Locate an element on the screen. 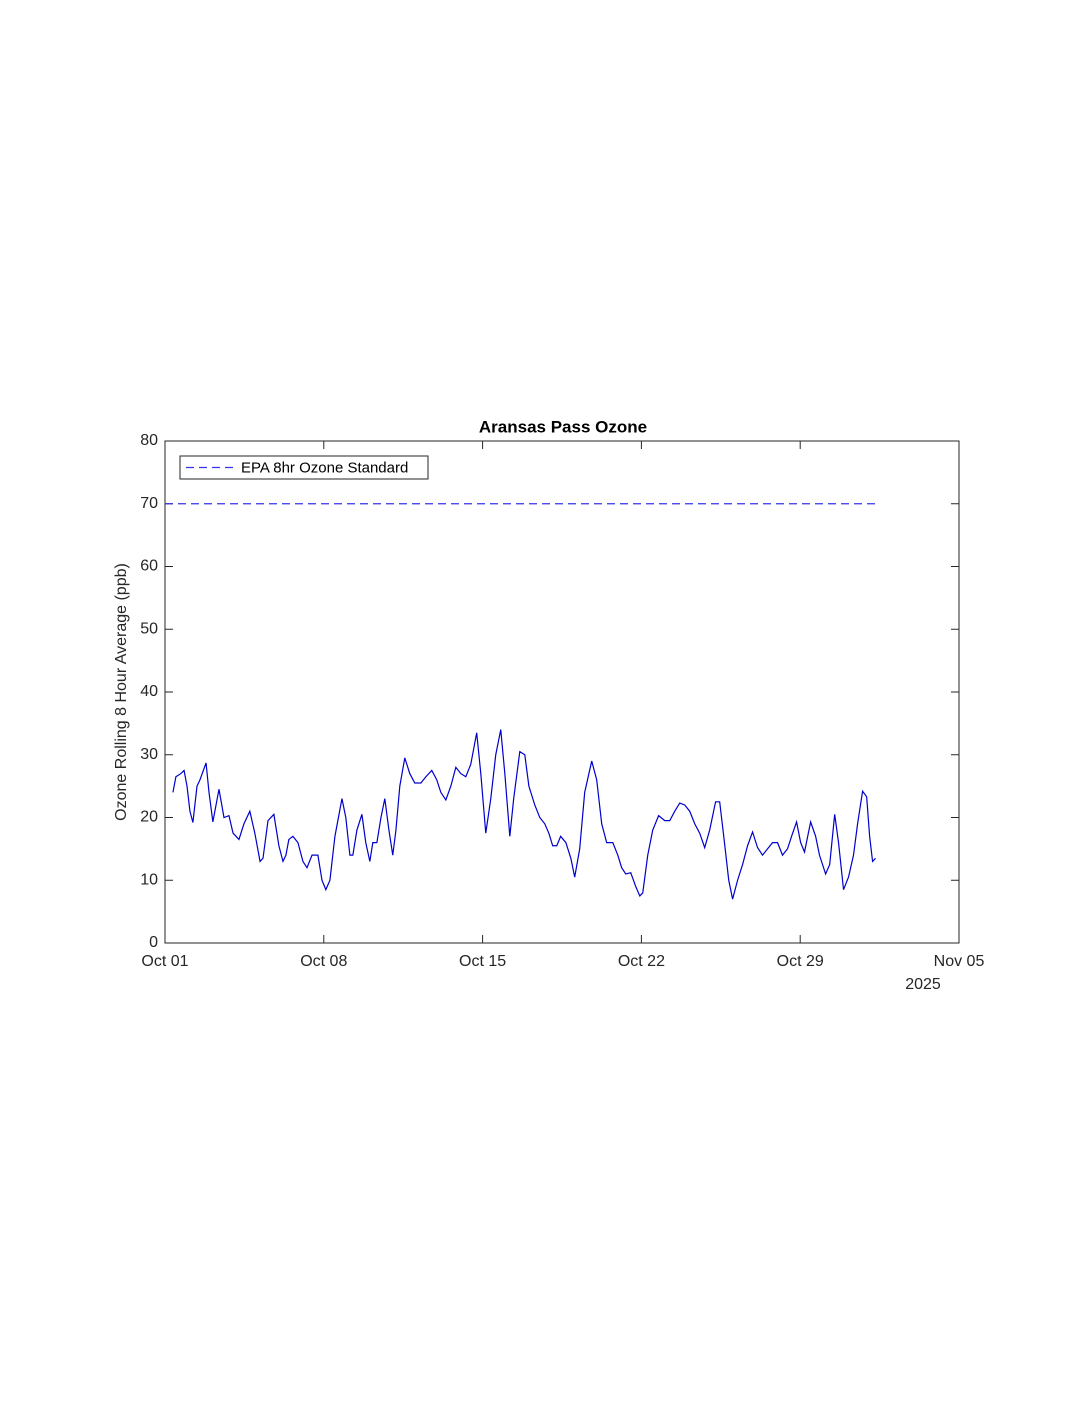 The image size is (1088, 1408). x-tick-label: Oct 08 is located at coordinates (323, 961).